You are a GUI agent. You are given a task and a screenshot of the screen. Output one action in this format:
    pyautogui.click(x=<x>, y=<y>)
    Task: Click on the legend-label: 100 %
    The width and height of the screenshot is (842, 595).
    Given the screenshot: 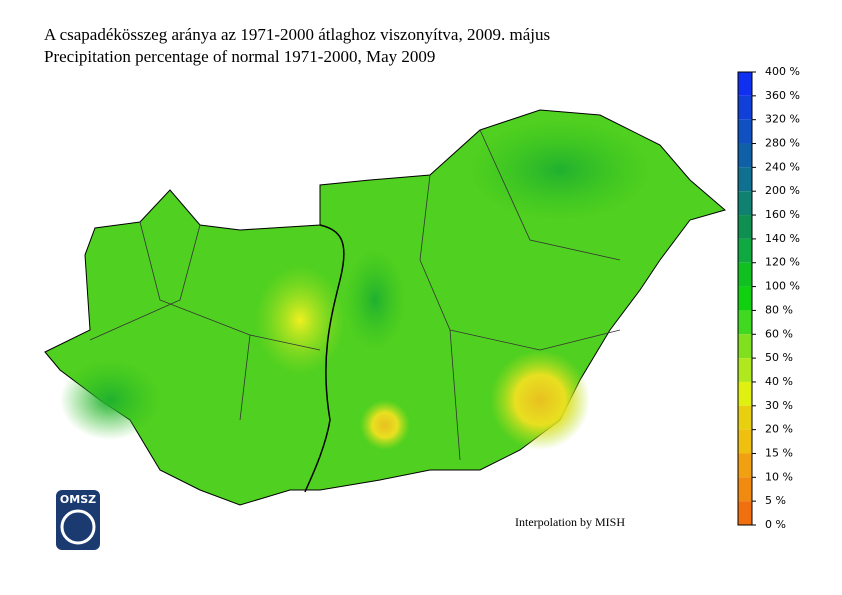 What is the action you would take?
    pyautogui.click(x=782, y=286)
    